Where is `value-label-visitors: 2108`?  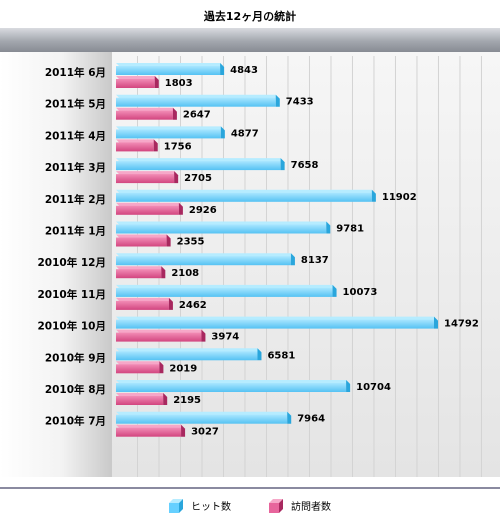
value-label-visitors: 2108 is located at coordinates (185, 273).